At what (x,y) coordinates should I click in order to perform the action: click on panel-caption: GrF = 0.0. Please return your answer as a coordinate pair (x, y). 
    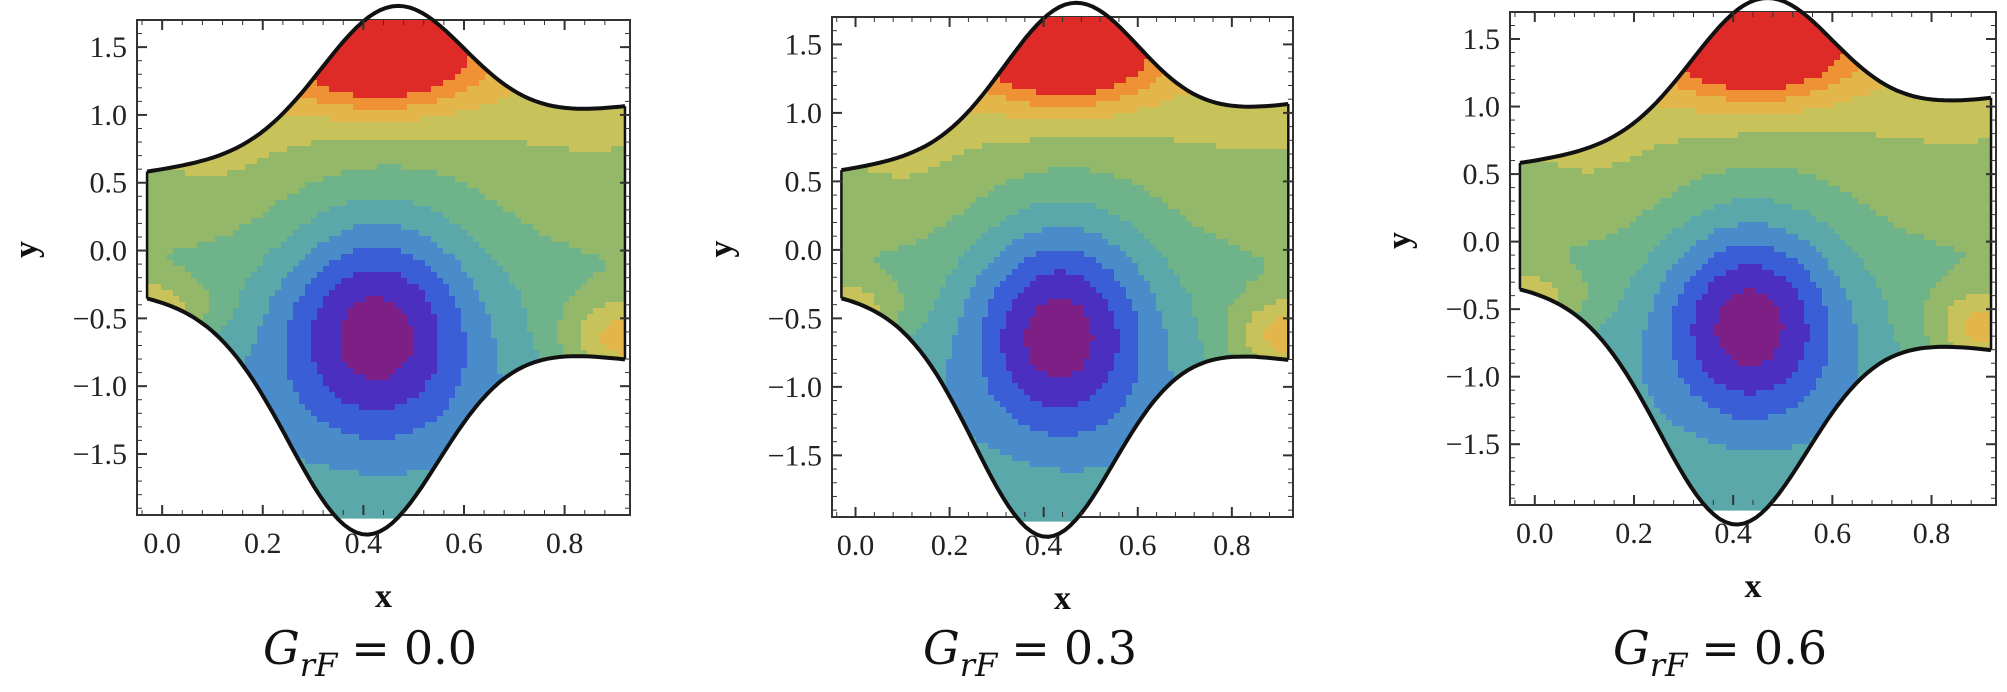
    Looking at the image, I should click on (370, 652).